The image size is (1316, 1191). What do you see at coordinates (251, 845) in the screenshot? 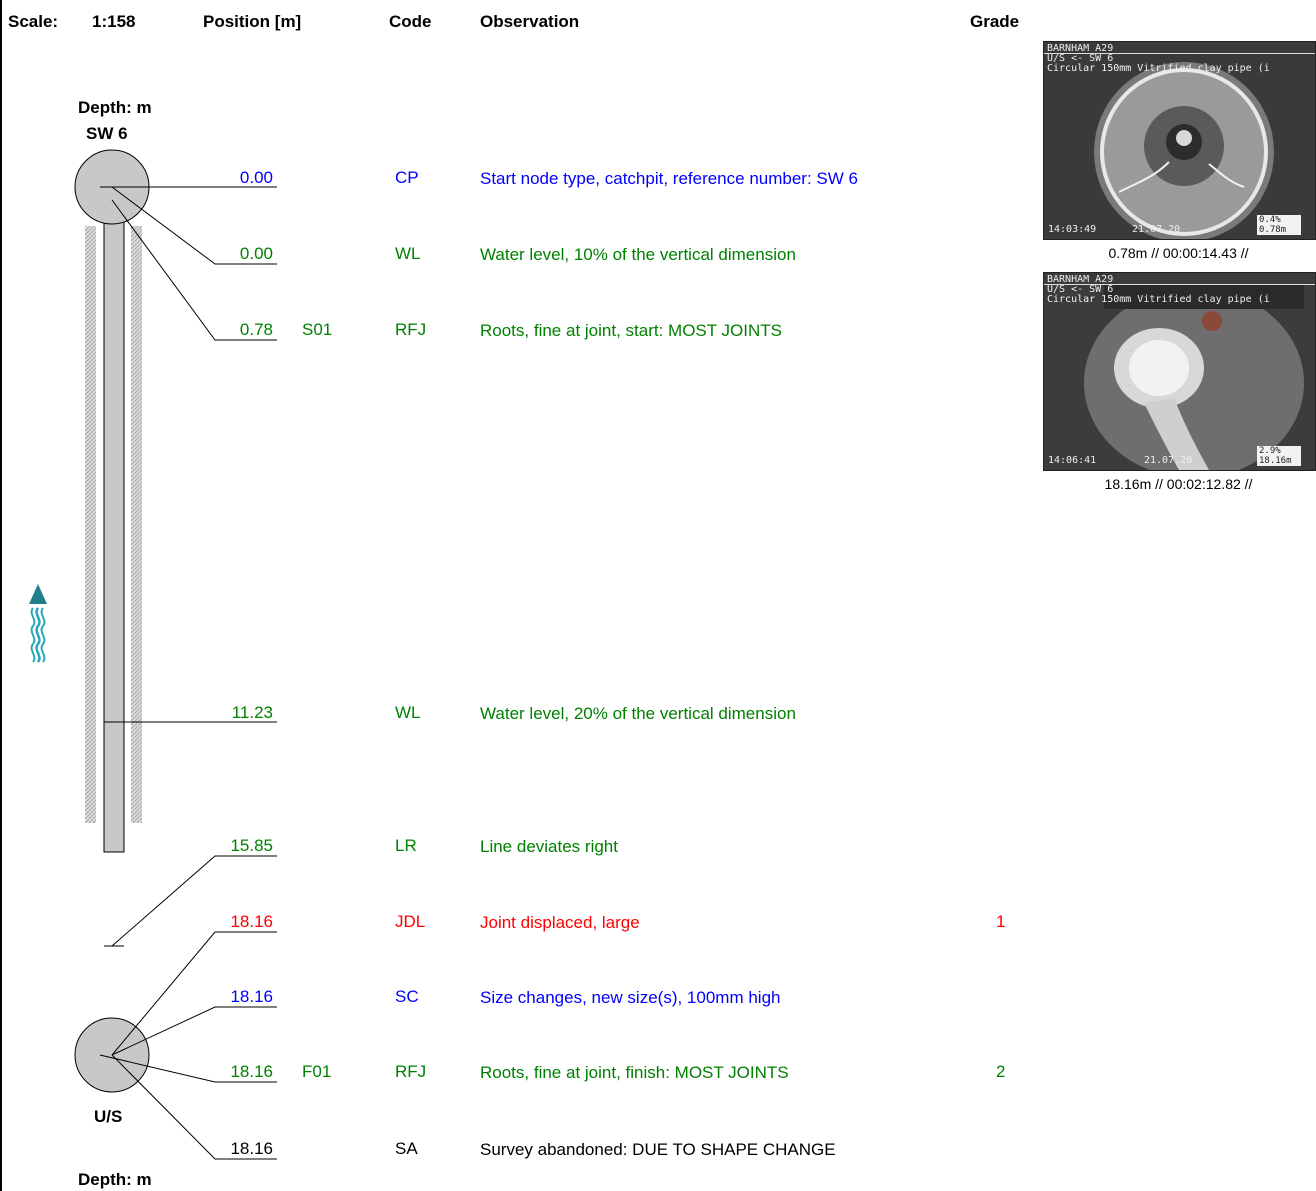
I see `position-value: 15.85` at bounding box center [251, 845].